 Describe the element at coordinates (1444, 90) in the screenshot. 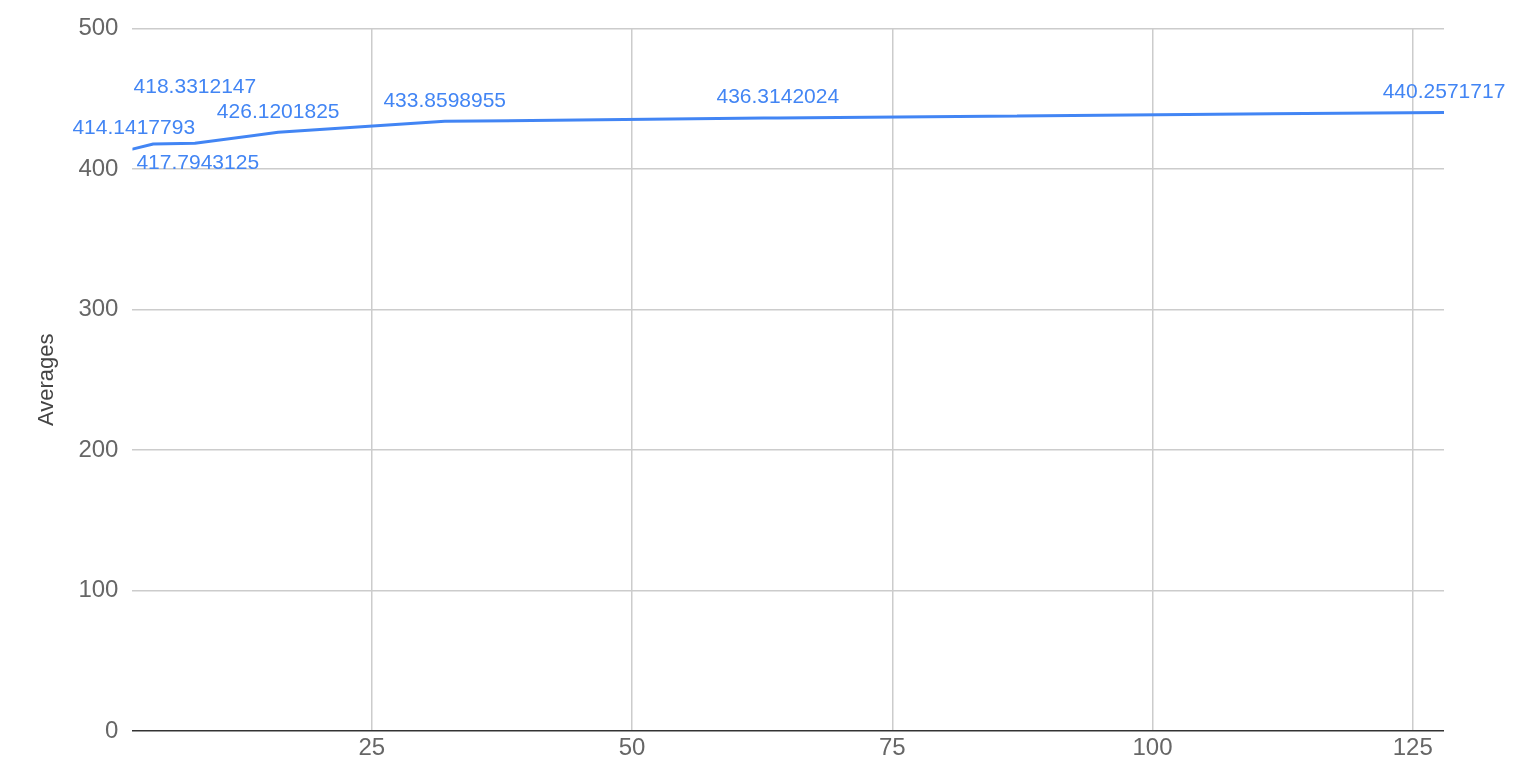

I see `data-label: 440.2571717` at that location.